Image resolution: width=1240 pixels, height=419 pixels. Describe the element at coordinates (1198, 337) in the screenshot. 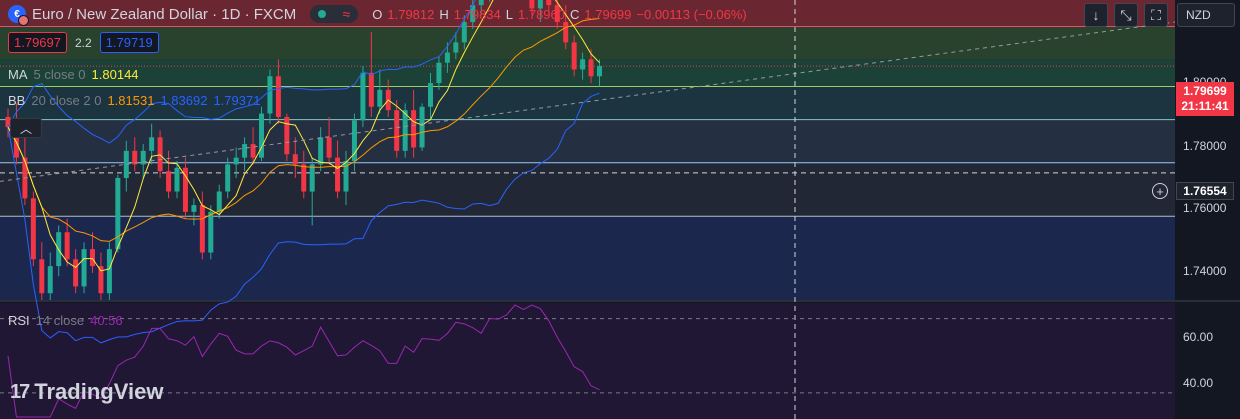

I see `rsi-axis-label: 60.00` at that location.